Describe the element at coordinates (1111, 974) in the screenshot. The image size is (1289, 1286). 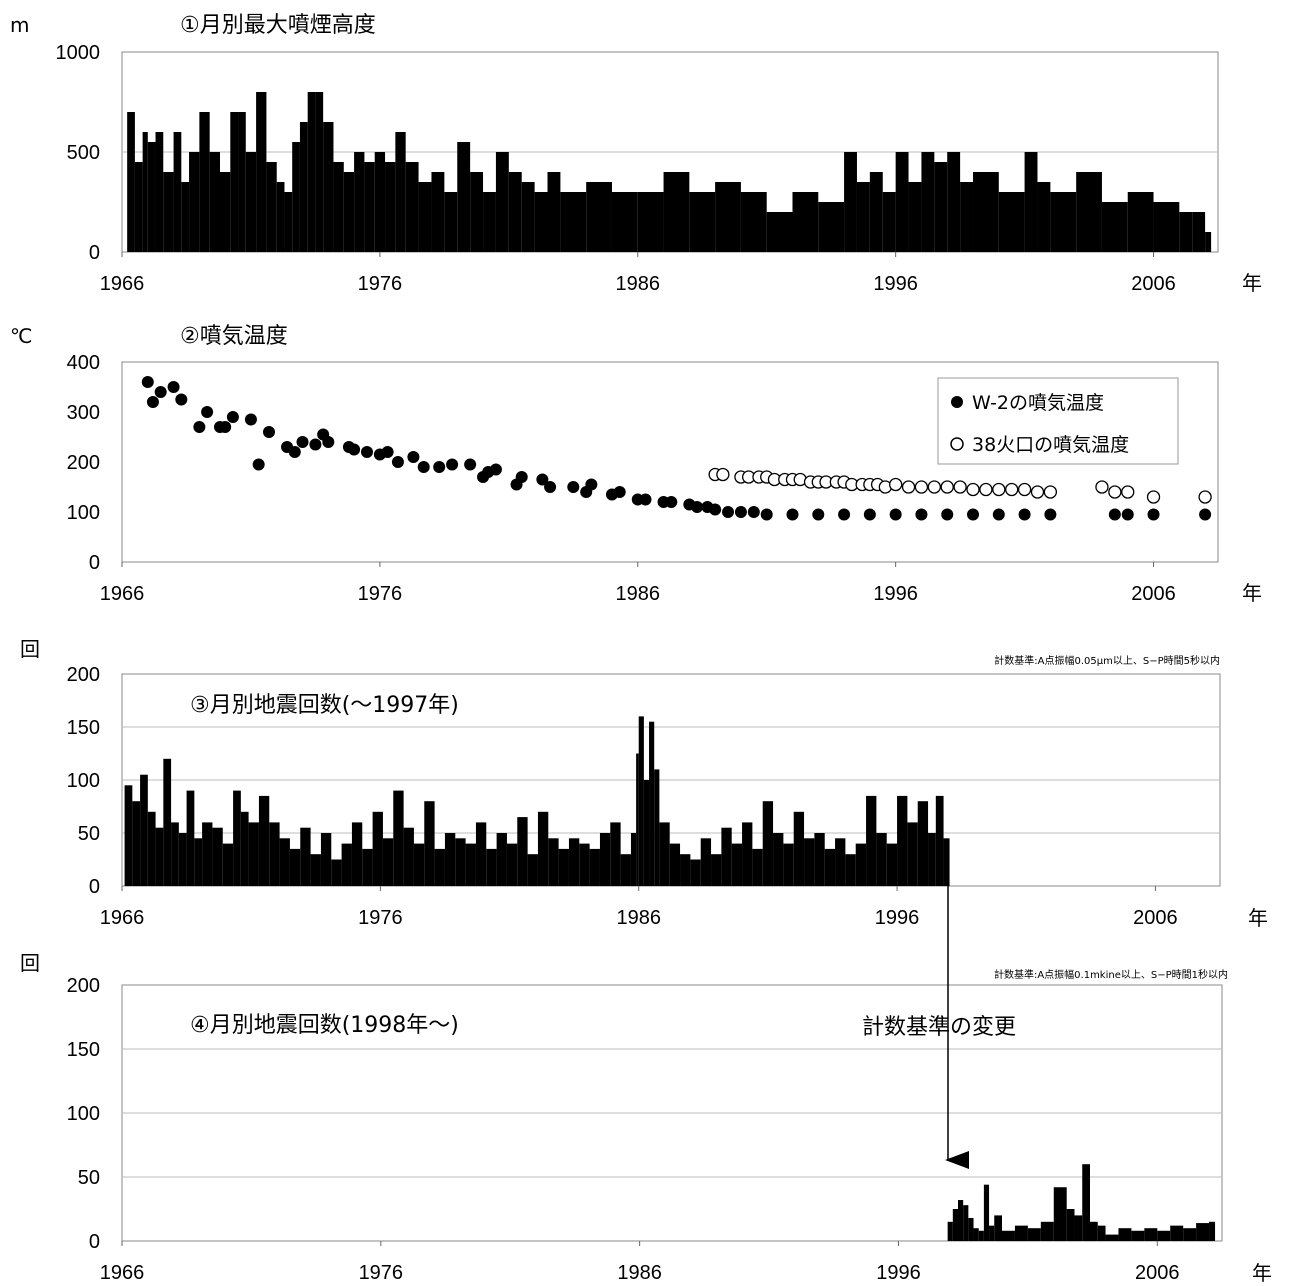
I see `count-criteria-note-4: 計数基準:A点振幅0.1mkine以上、S−P時間1秒以内` at that location.